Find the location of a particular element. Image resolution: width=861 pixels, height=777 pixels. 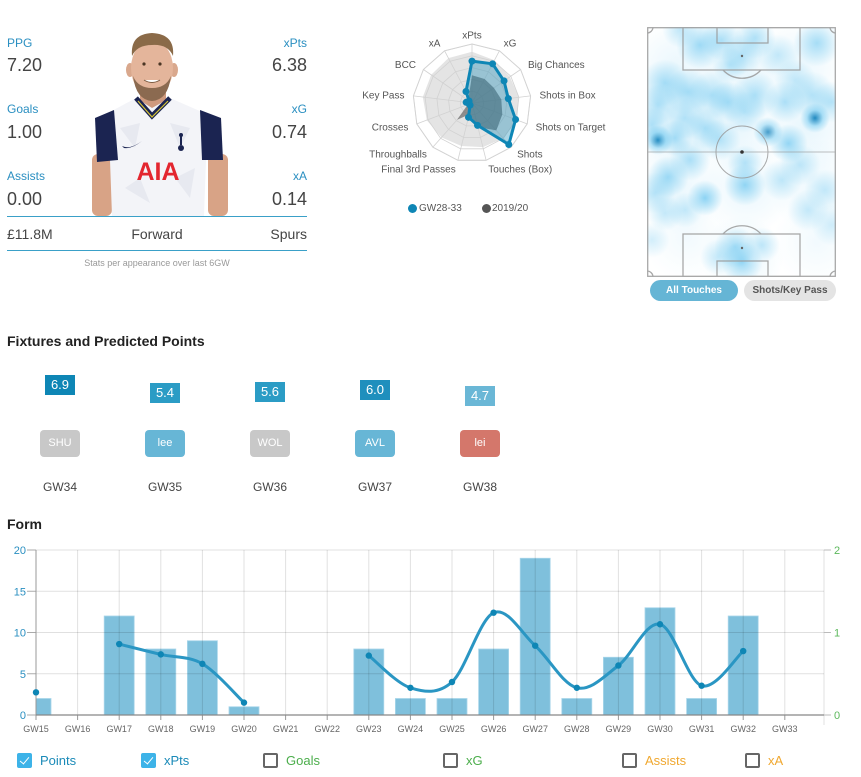

x-axis-label: GW22 is located at coordinates (327, 729).